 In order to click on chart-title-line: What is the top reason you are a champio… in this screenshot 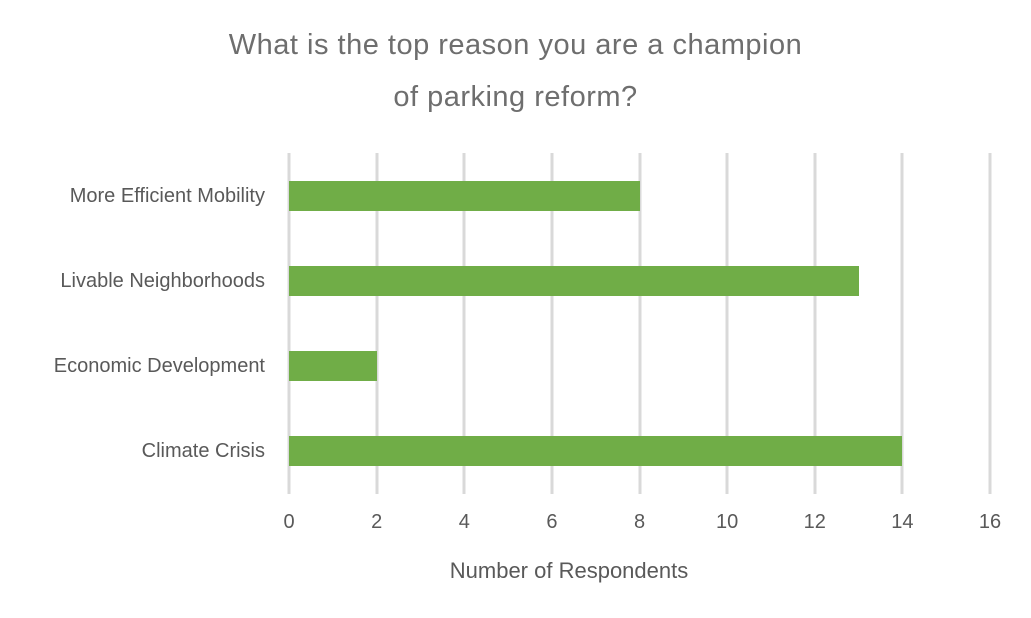, I will do `click(515, 45)`.